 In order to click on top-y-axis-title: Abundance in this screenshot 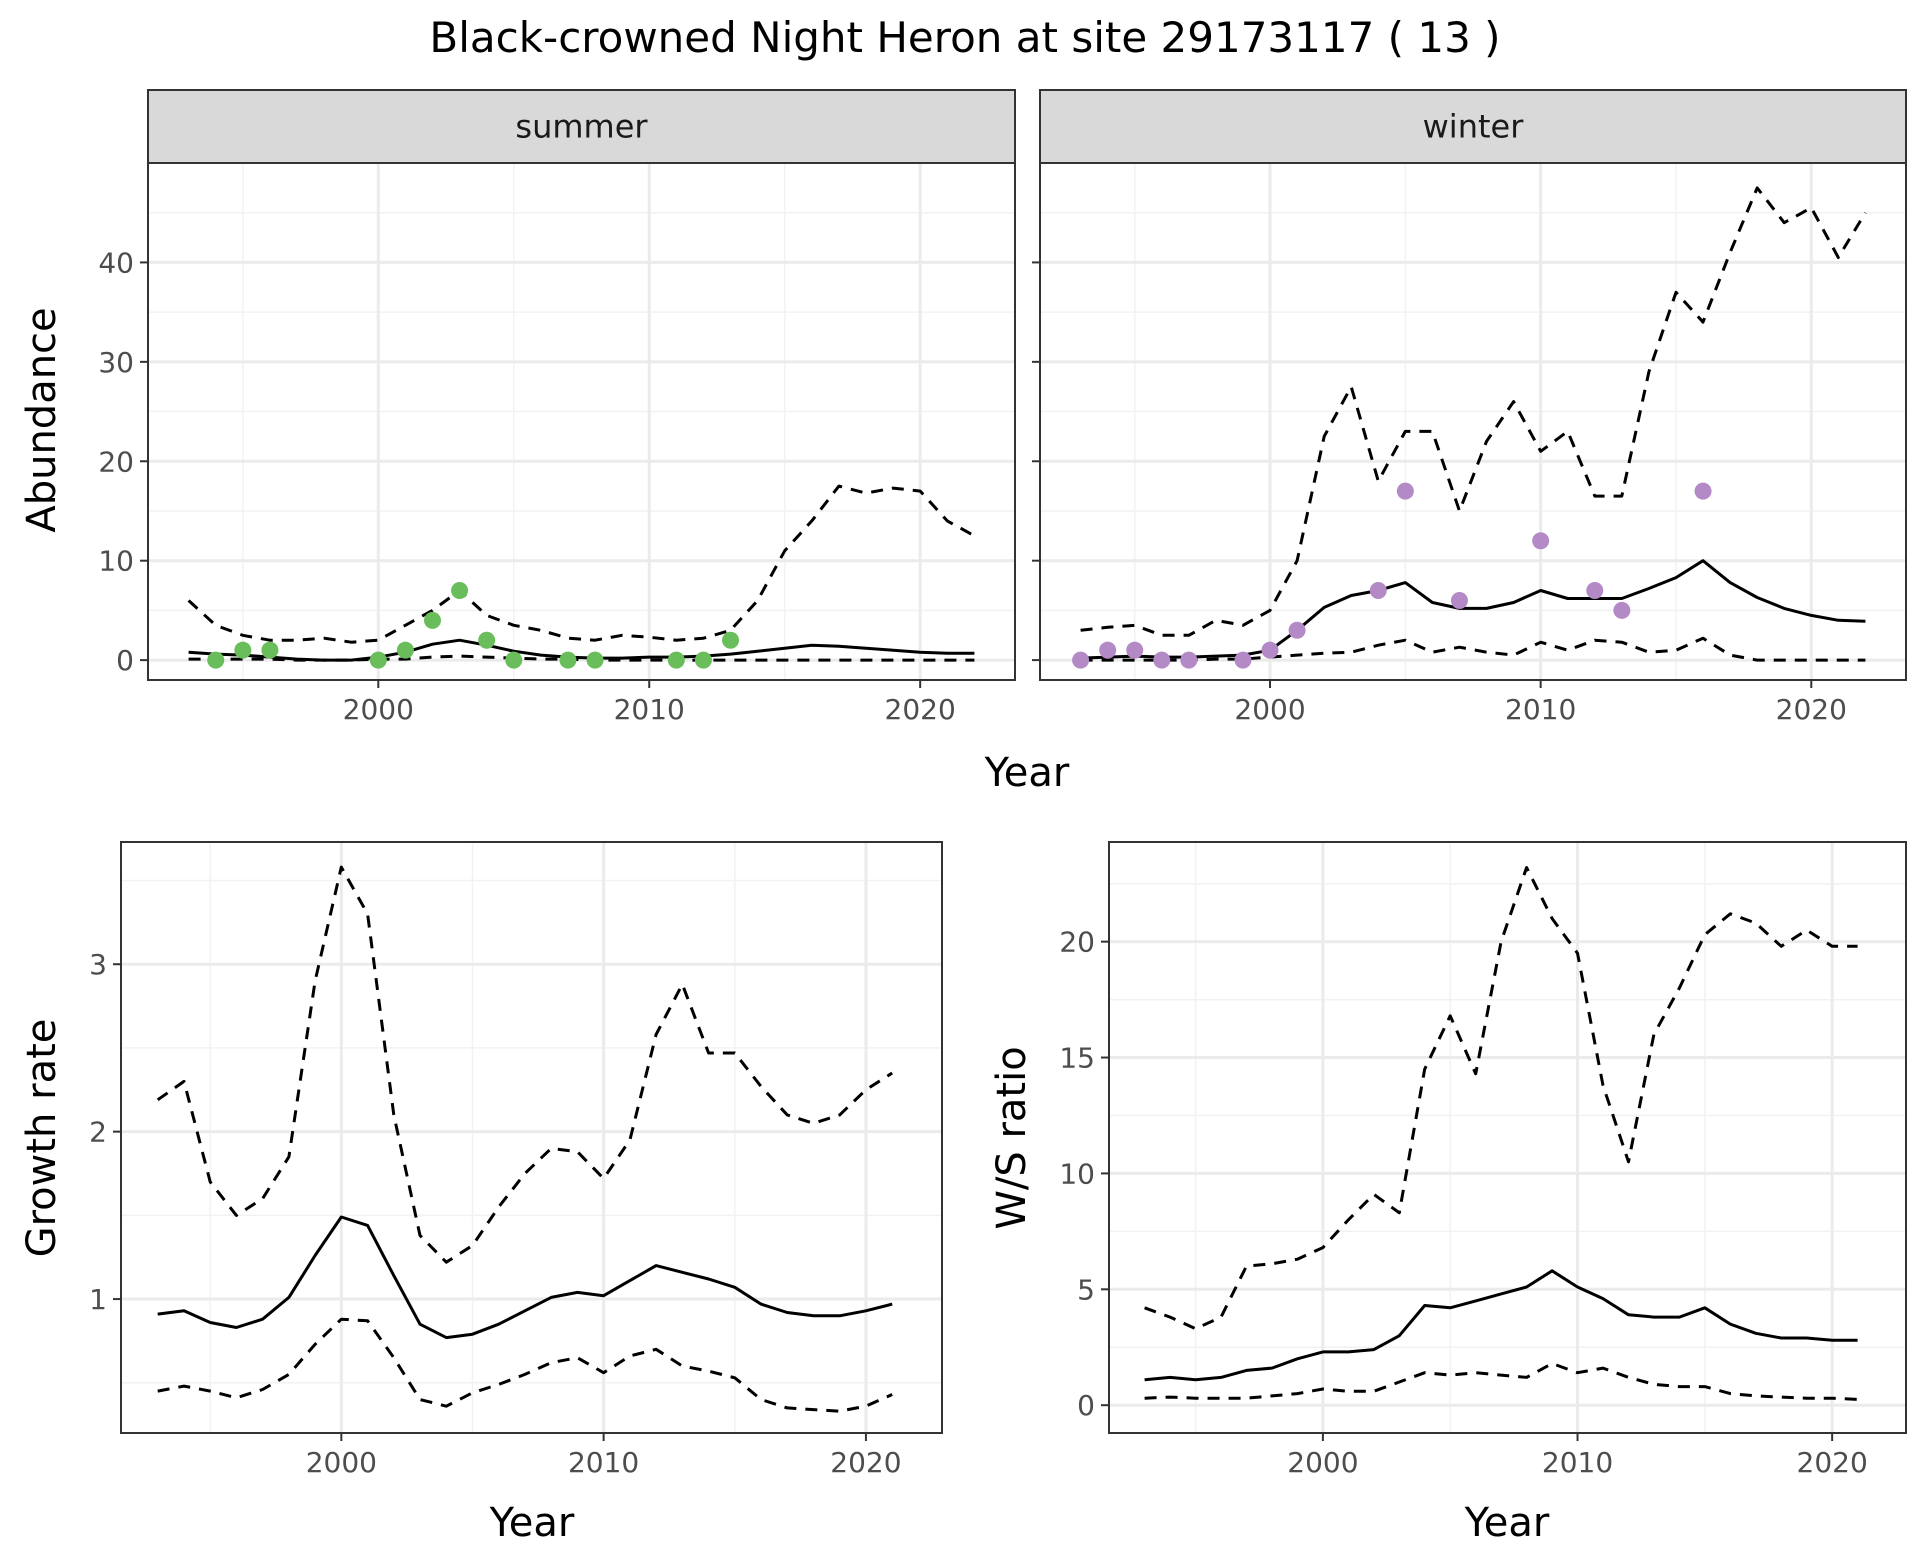, I will do `click(42, 419)`.